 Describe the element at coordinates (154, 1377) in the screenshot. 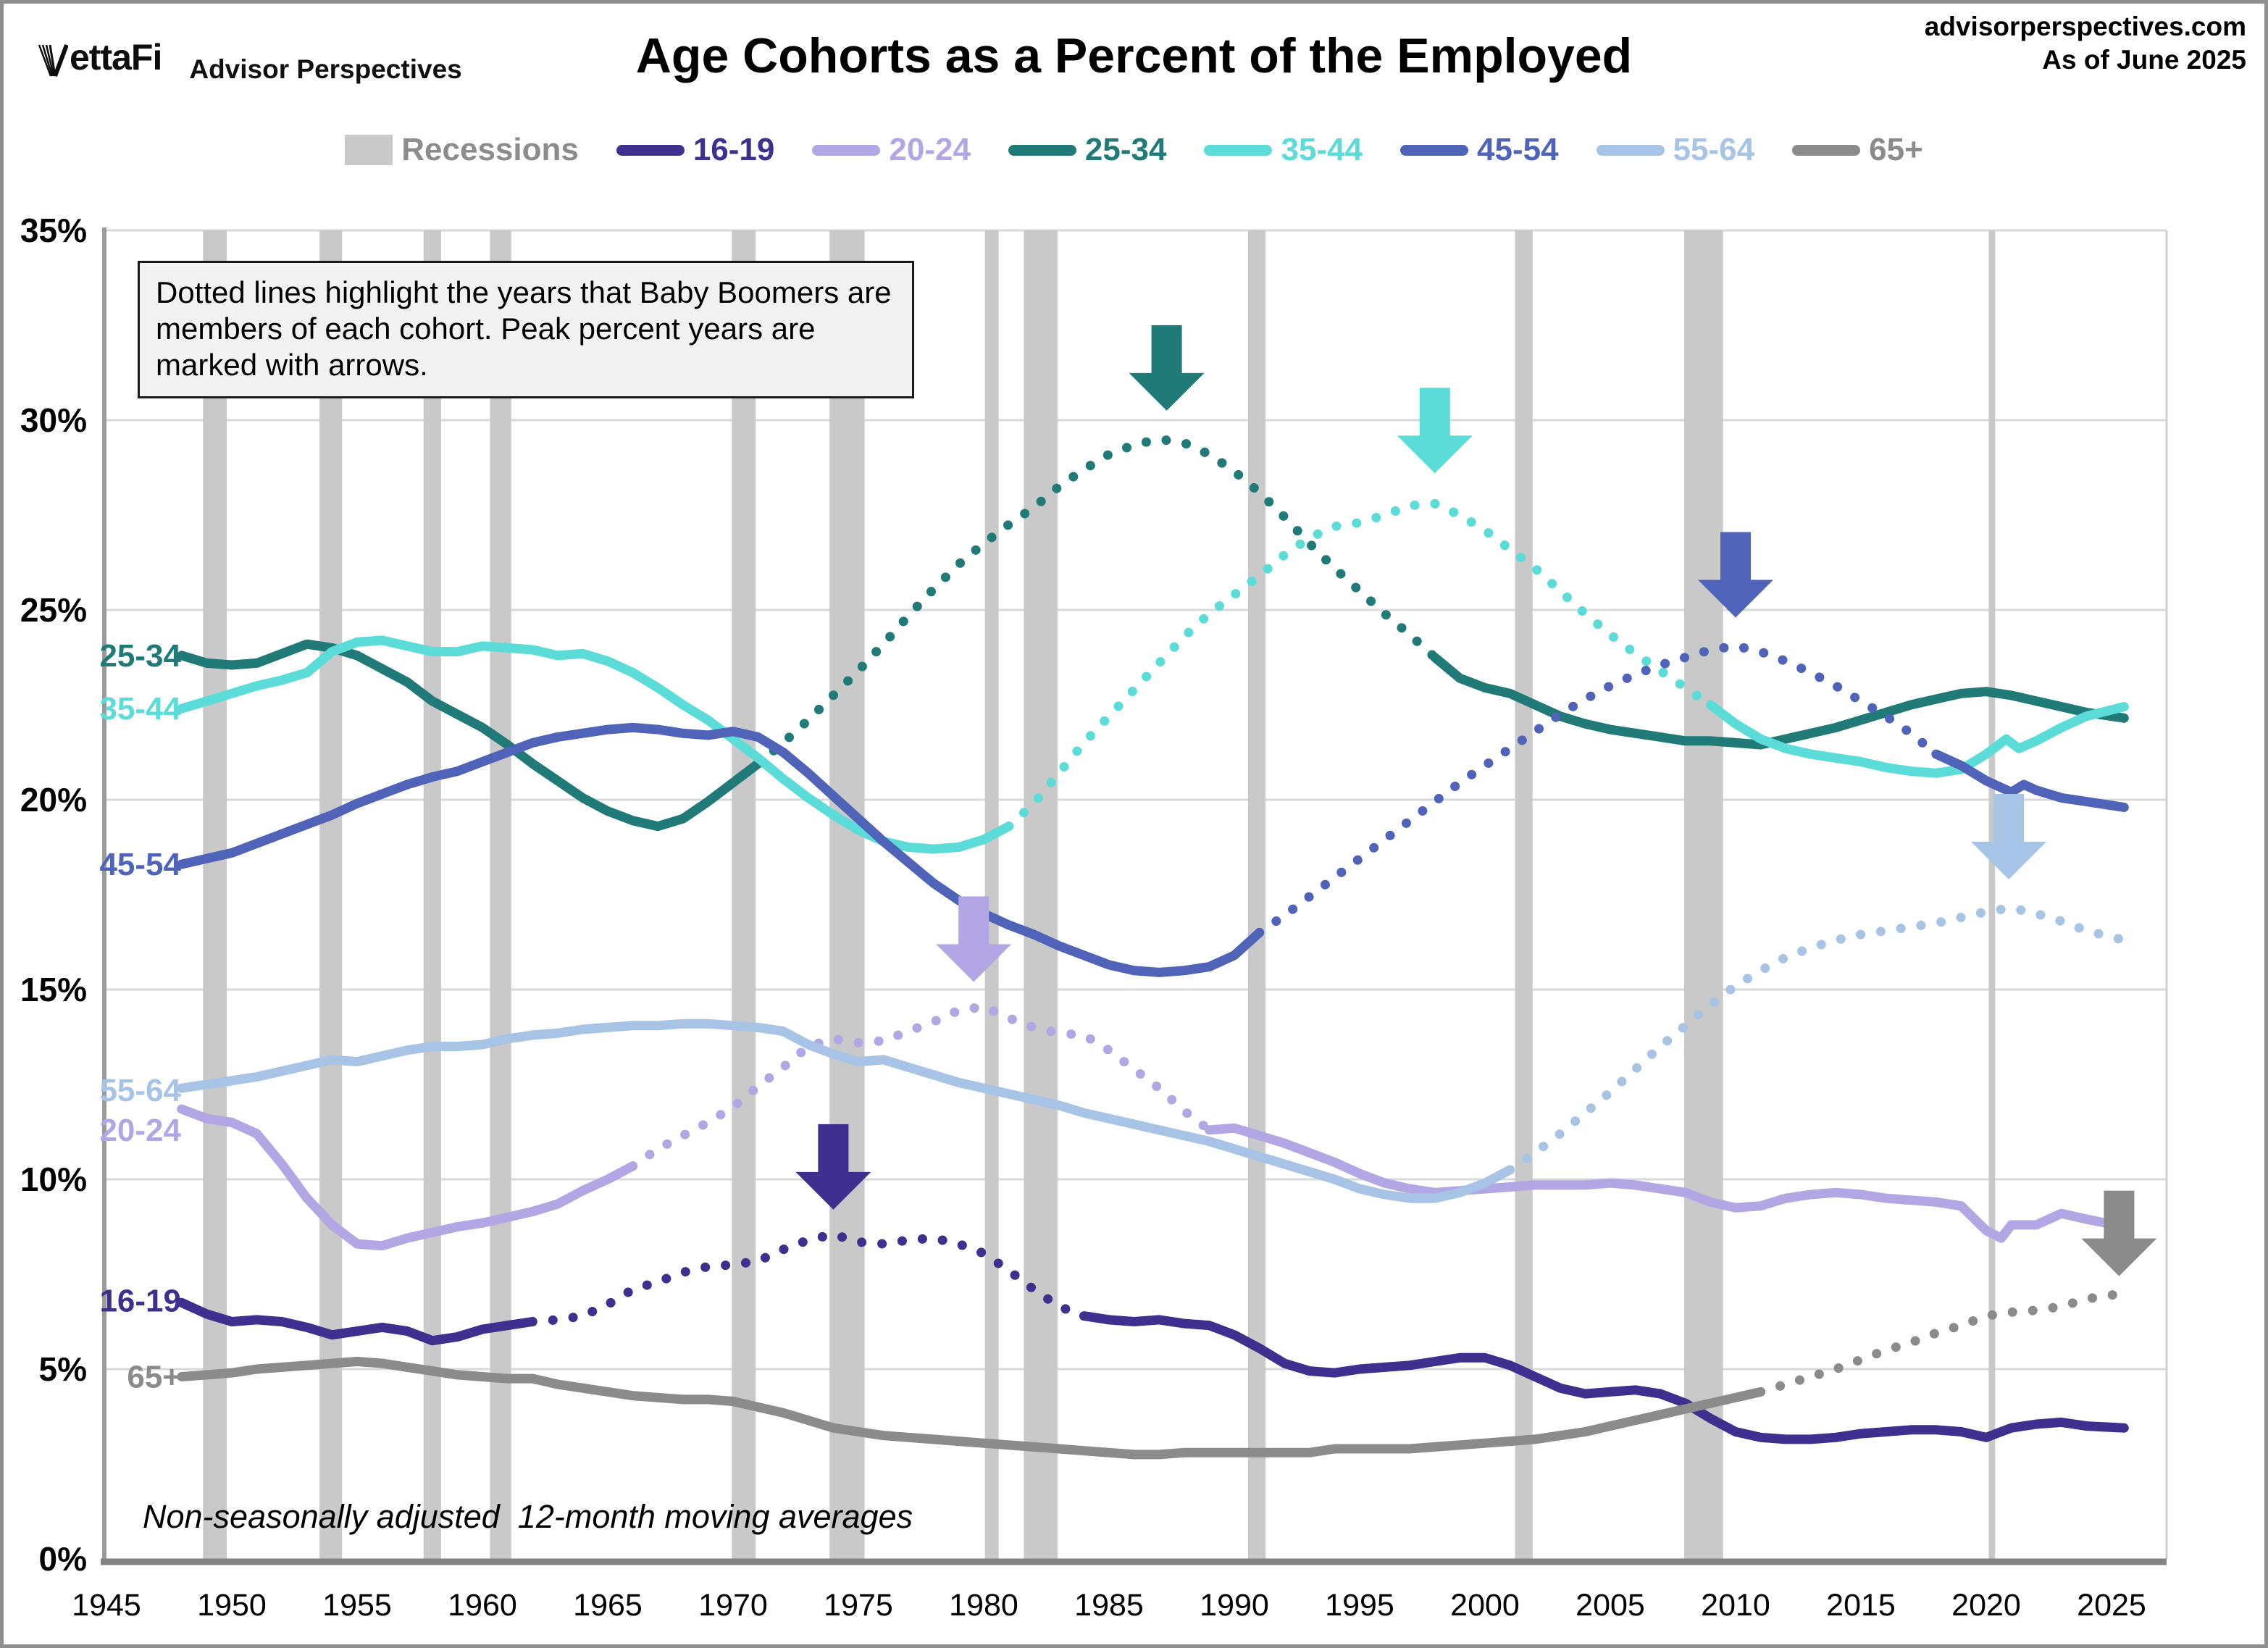

I see `series-label-65+: 65+` at that location.